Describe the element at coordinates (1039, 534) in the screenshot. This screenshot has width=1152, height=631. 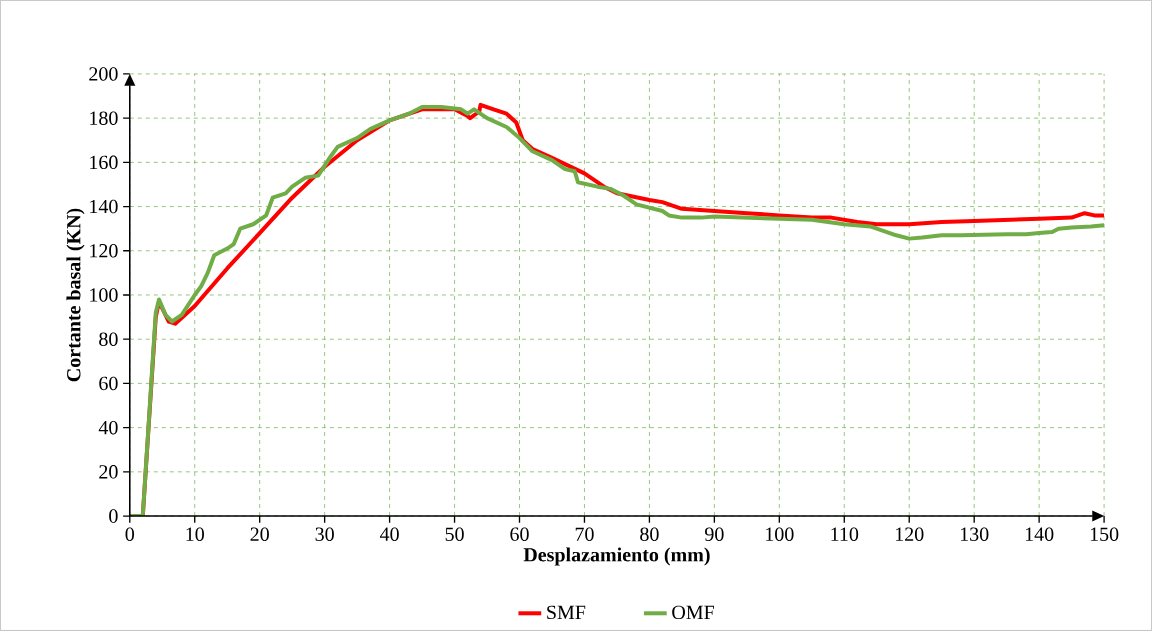
I see `x-tick-label: 140` at that location.